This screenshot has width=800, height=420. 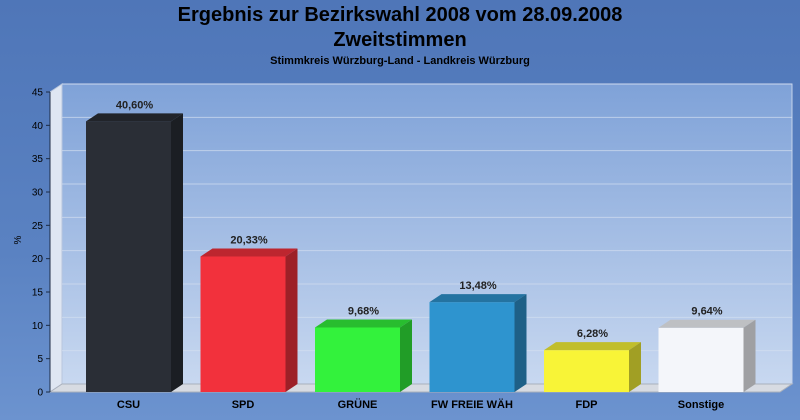 What do you see at coordinates (592, 334) in the screenshot?
I see `data-label: 6,28%` at bounding box center [592, 334].